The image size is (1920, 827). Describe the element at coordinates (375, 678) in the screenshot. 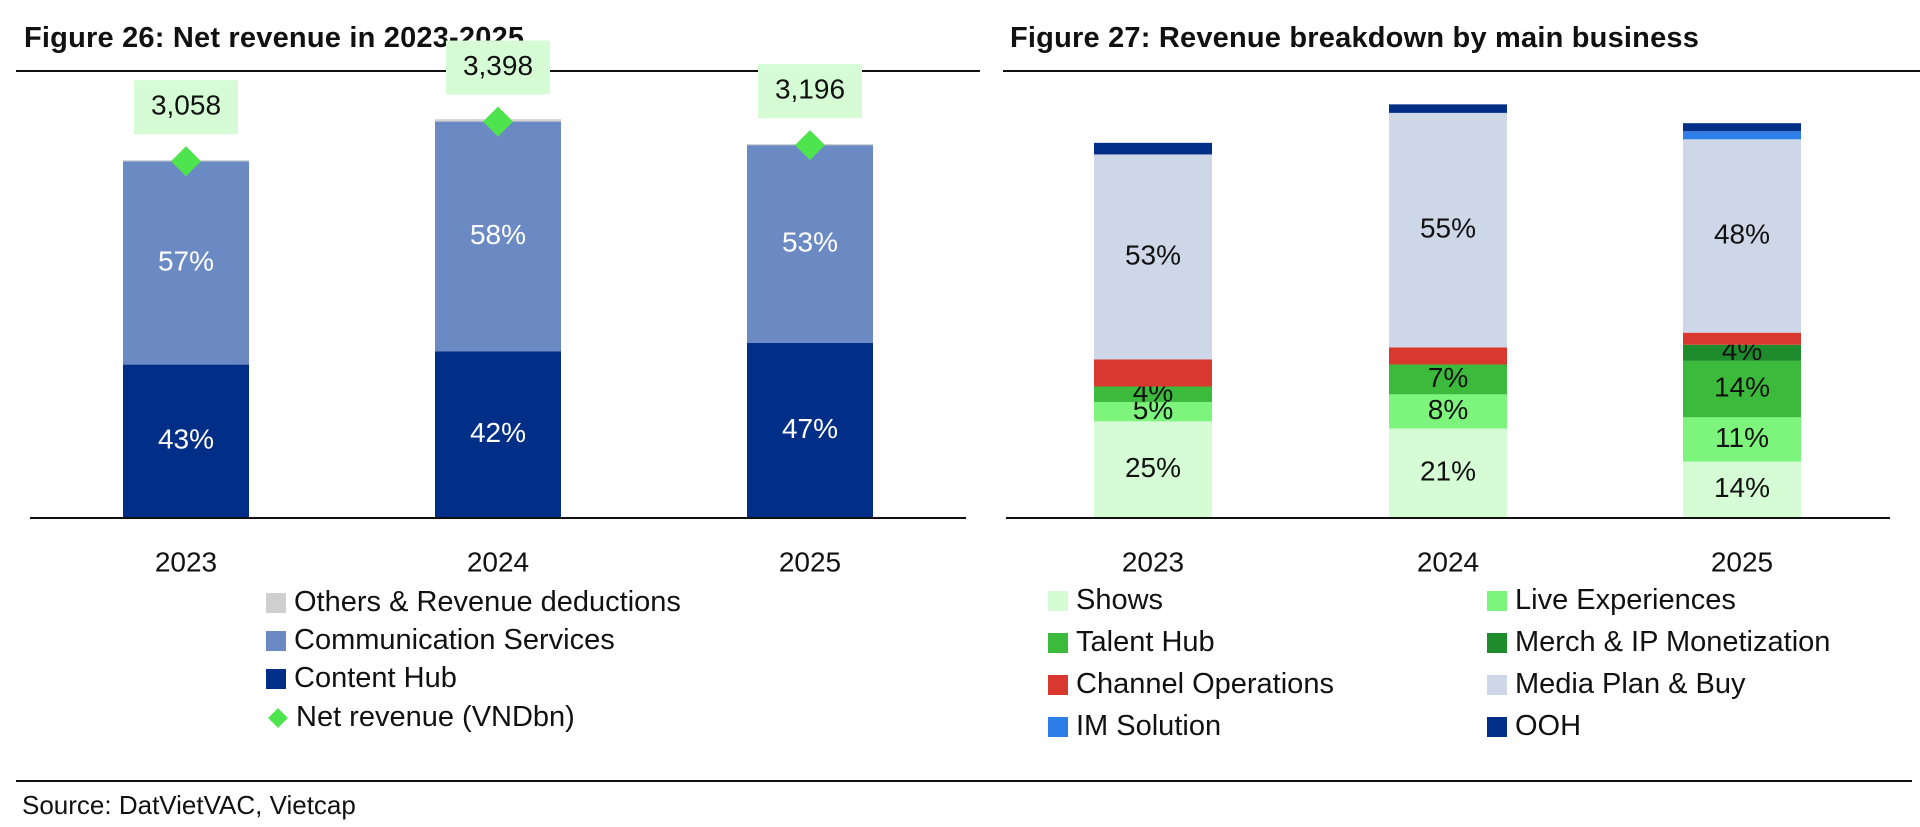

I see `legend-label: Content Hub` at that location.